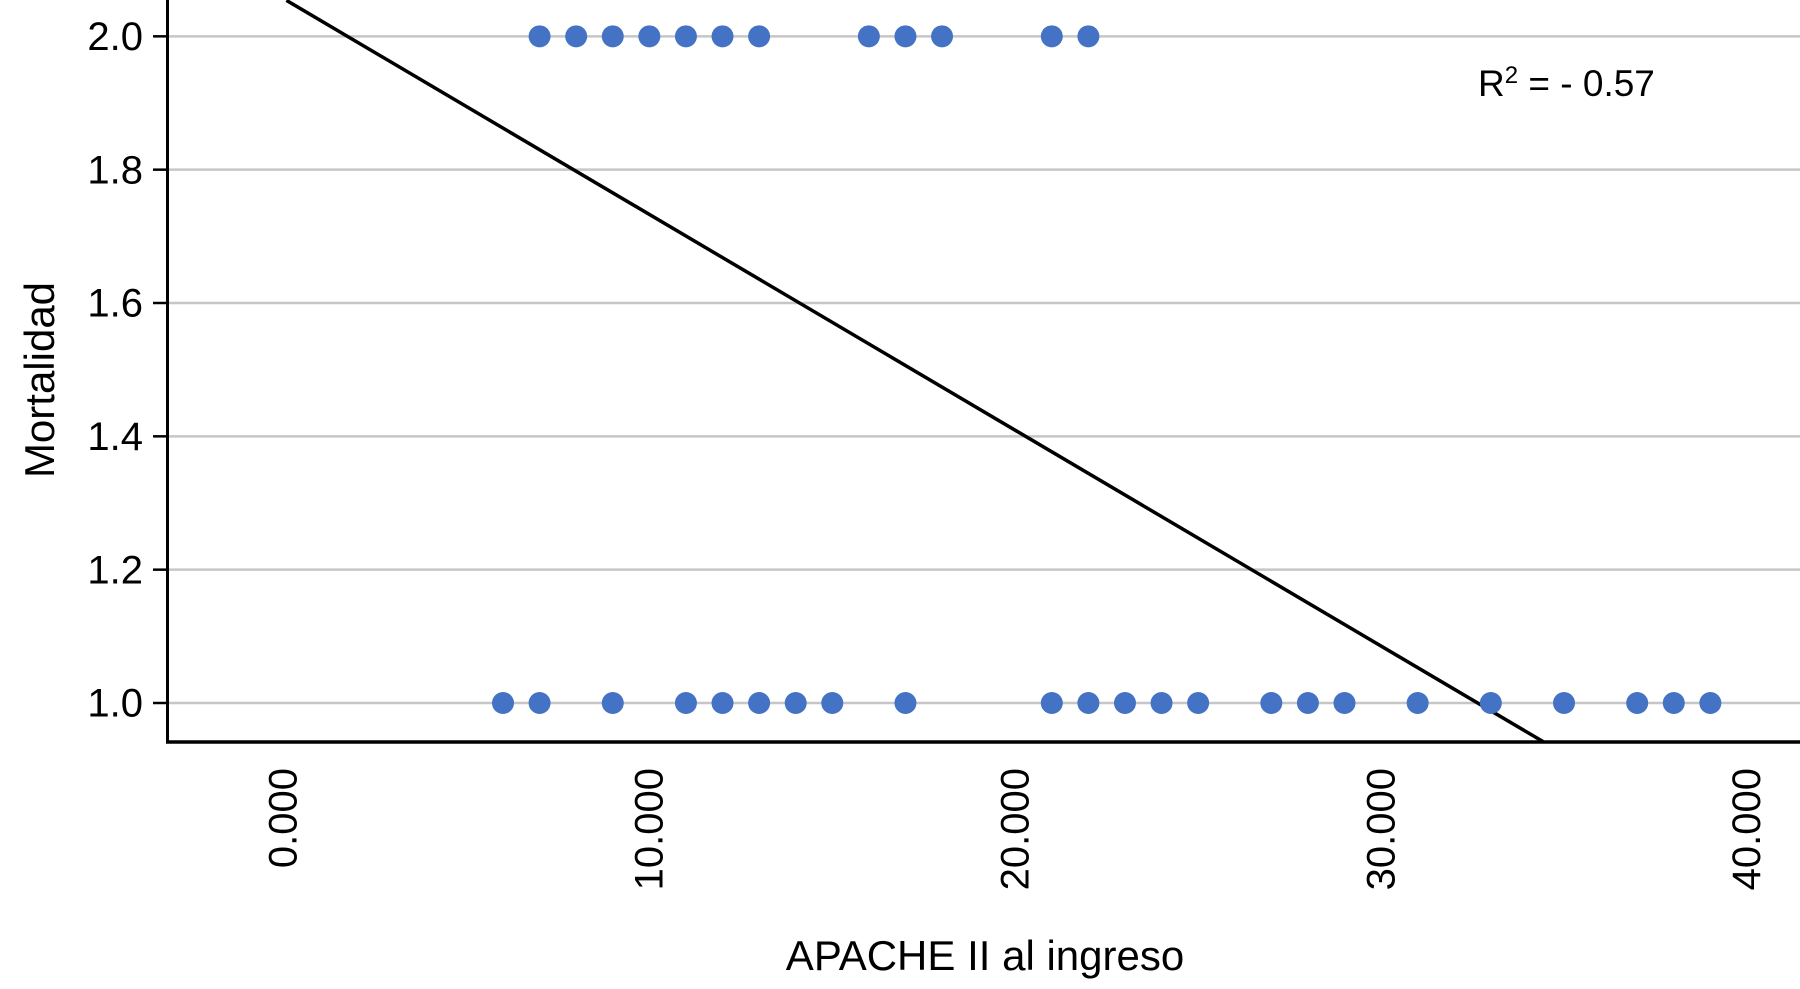 This screenshot has width=1800, height=989. Describe the element at coordinates (1747, 829) in the screenshot. I see `x-tick-label-40.000: 40.000` at that location.